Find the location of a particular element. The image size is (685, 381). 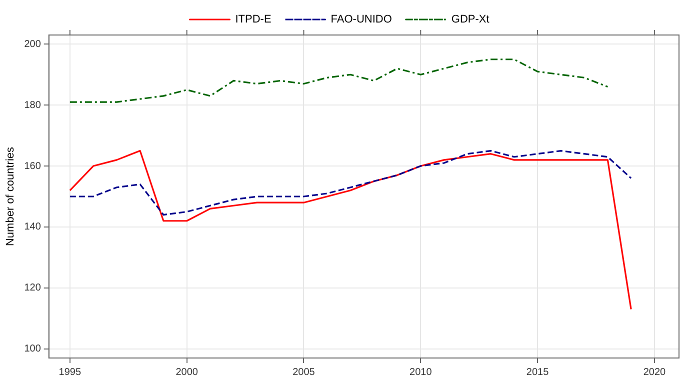

x-tick-label: 1995 is located at coordinates (70, 372).